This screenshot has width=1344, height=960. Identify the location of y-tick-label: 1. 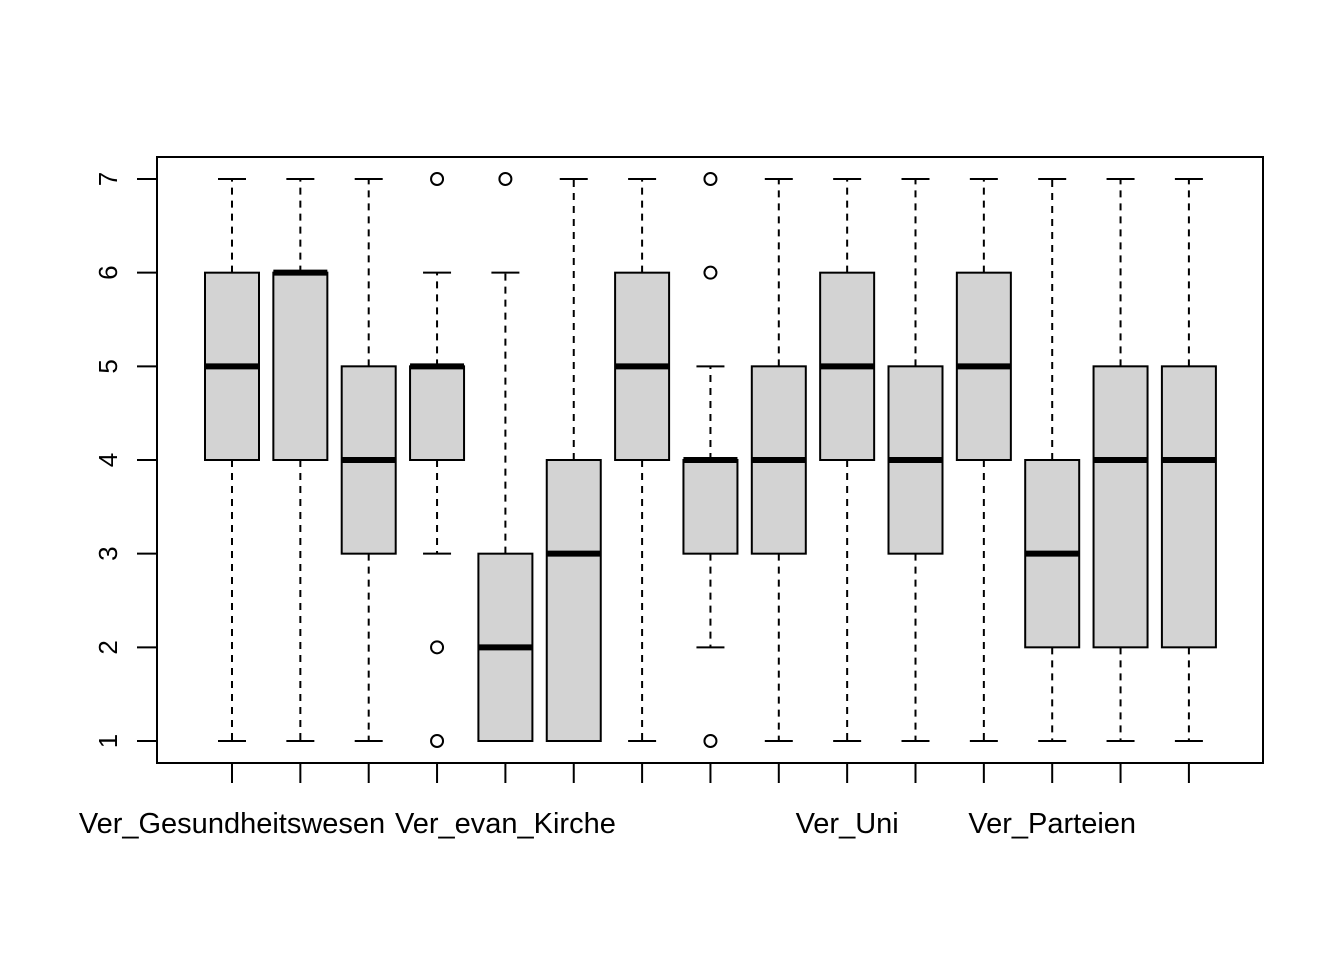
(108, 741).